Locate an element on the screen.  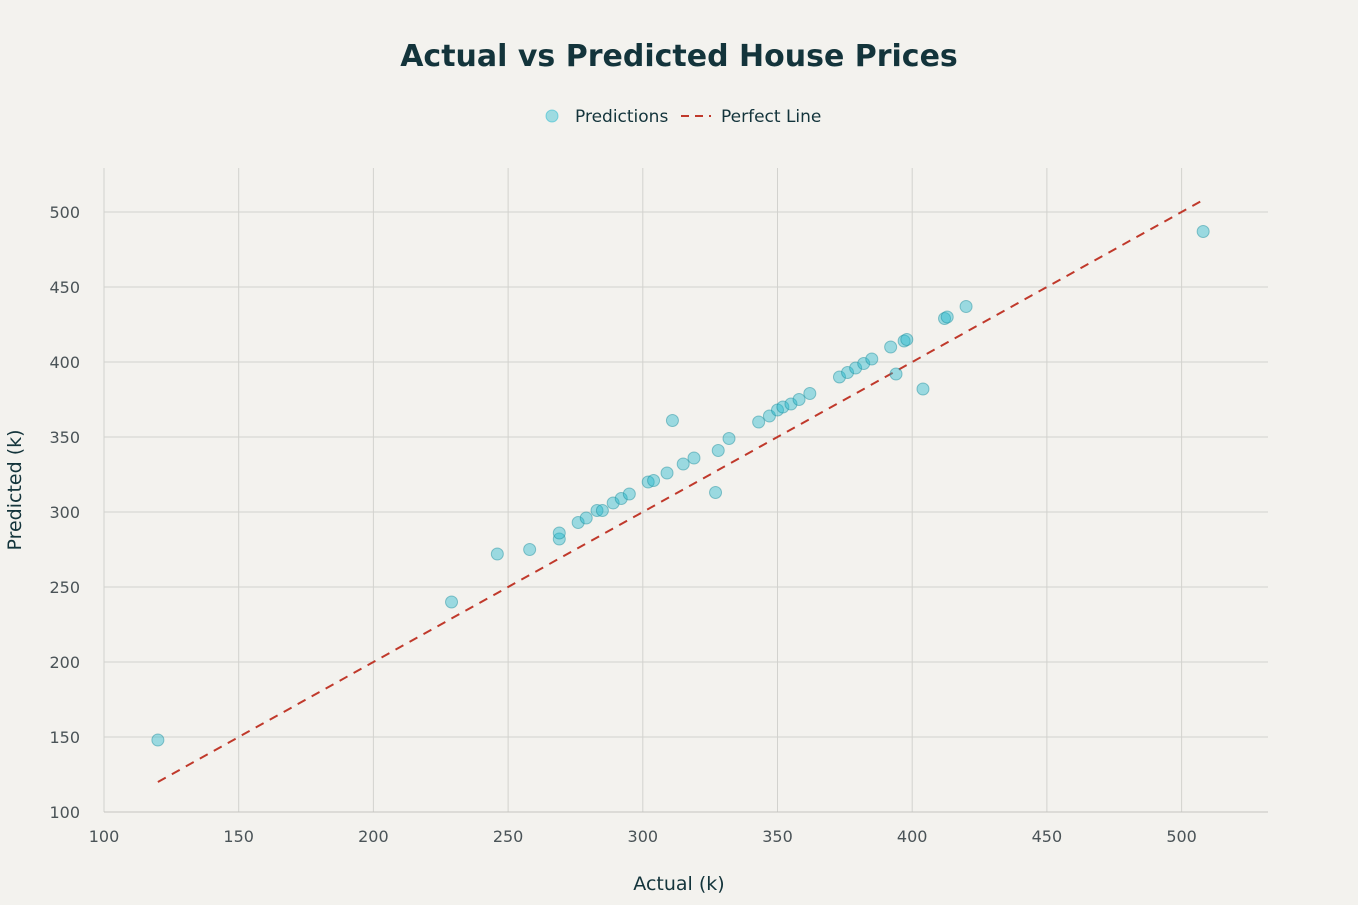
y-tick-label: 350 is located at coordinates (64, 437).